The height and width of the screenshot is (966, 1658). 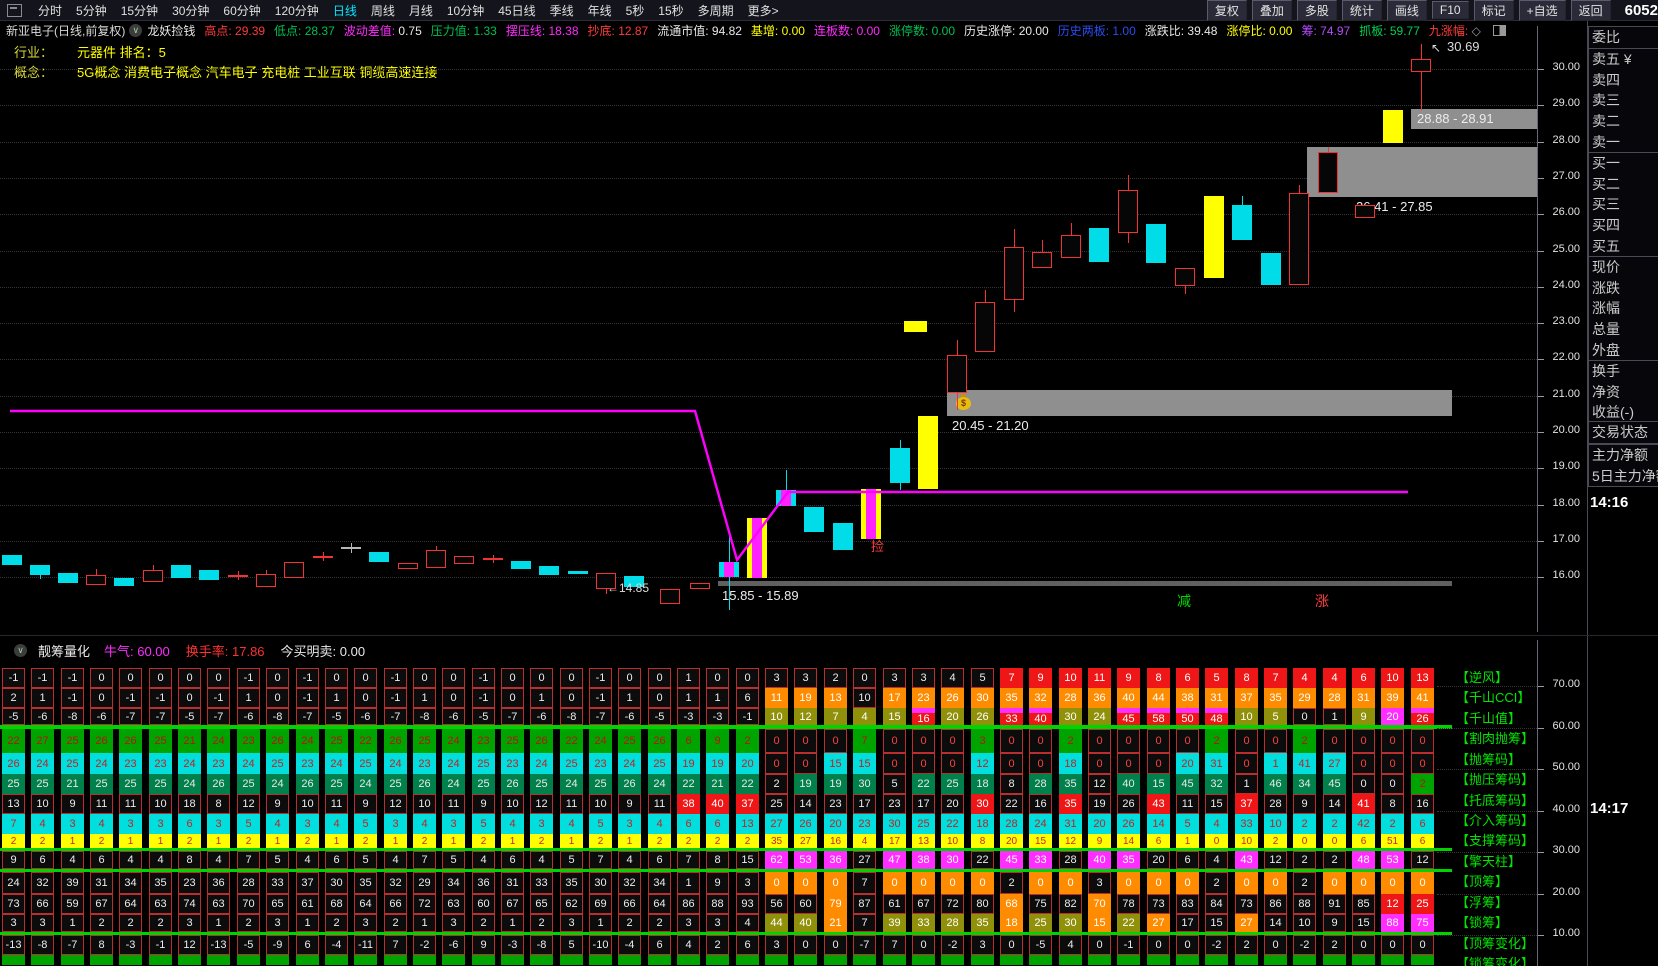 I want to click on period-tab-16: 多周期, so click(x=715, y=10).